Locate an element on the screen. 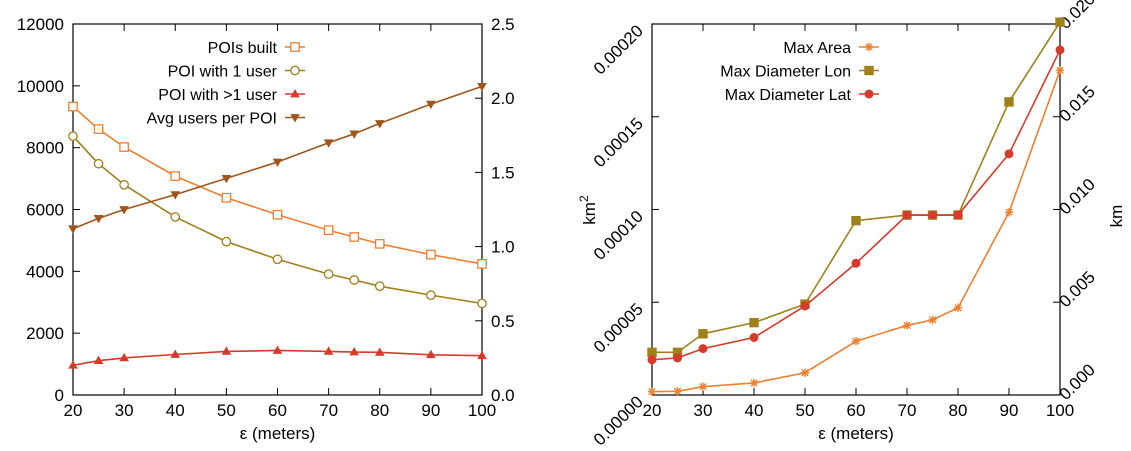 The image size is (1131, 451). y2-tick-label: 0.000 is located at coordinates (1077, 382).